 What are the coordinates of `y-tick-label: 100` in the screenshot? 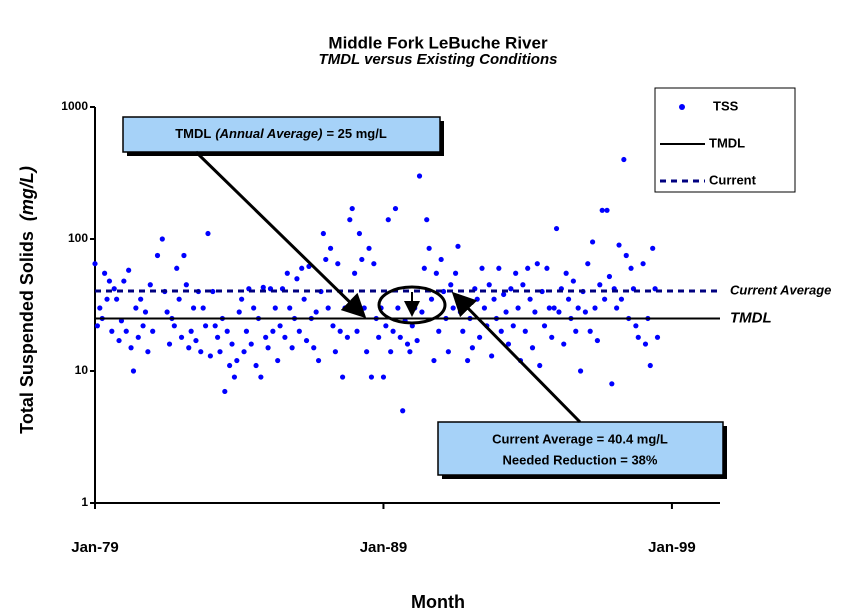 It's located at (78, 238).